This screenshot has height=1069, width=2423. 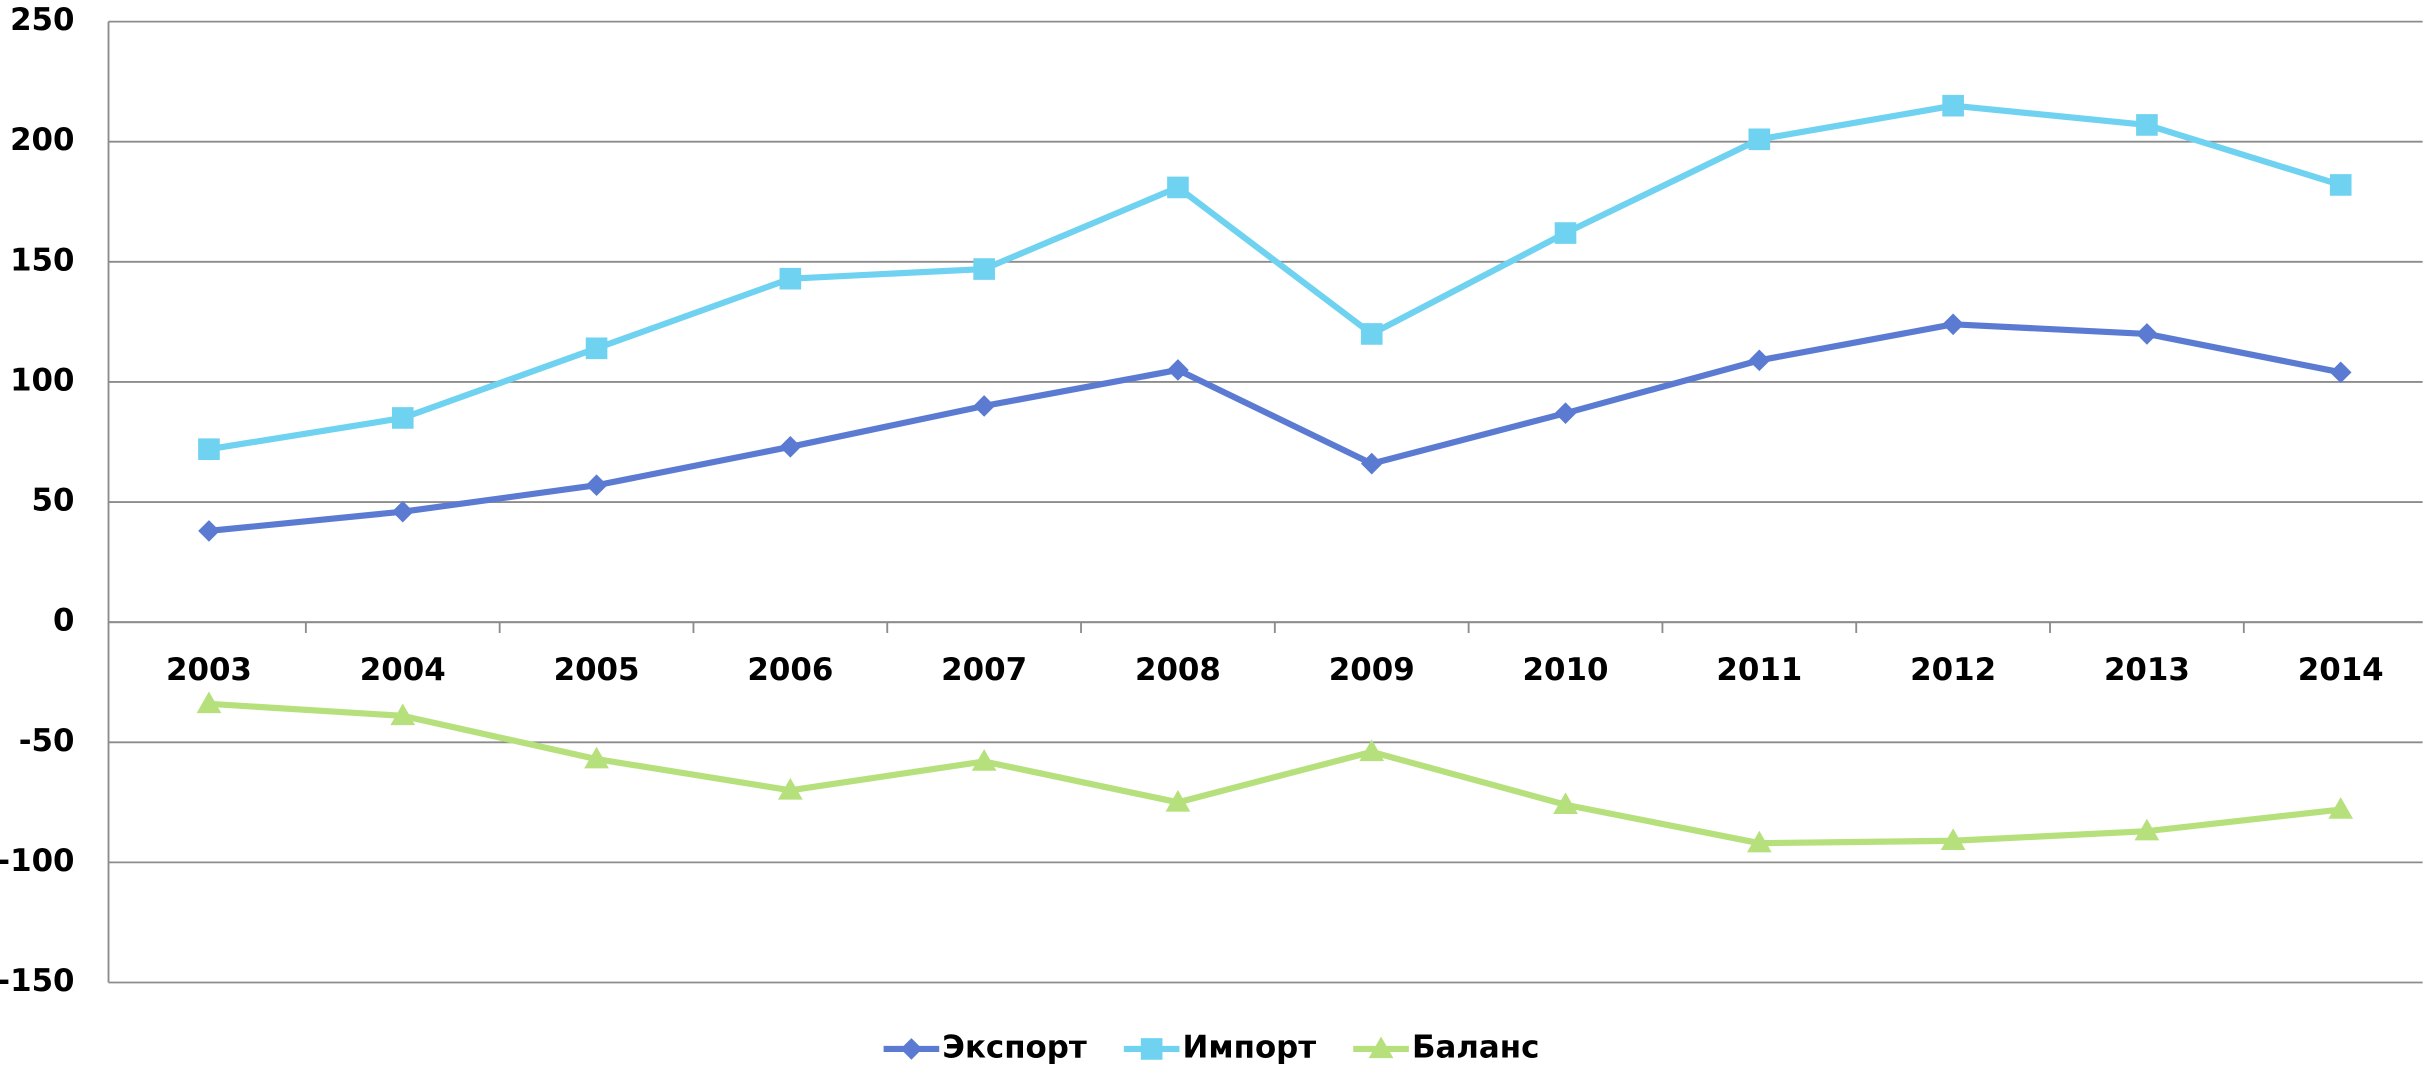 I want to click on y-tick-label: 50, so click(x=53, y=501).